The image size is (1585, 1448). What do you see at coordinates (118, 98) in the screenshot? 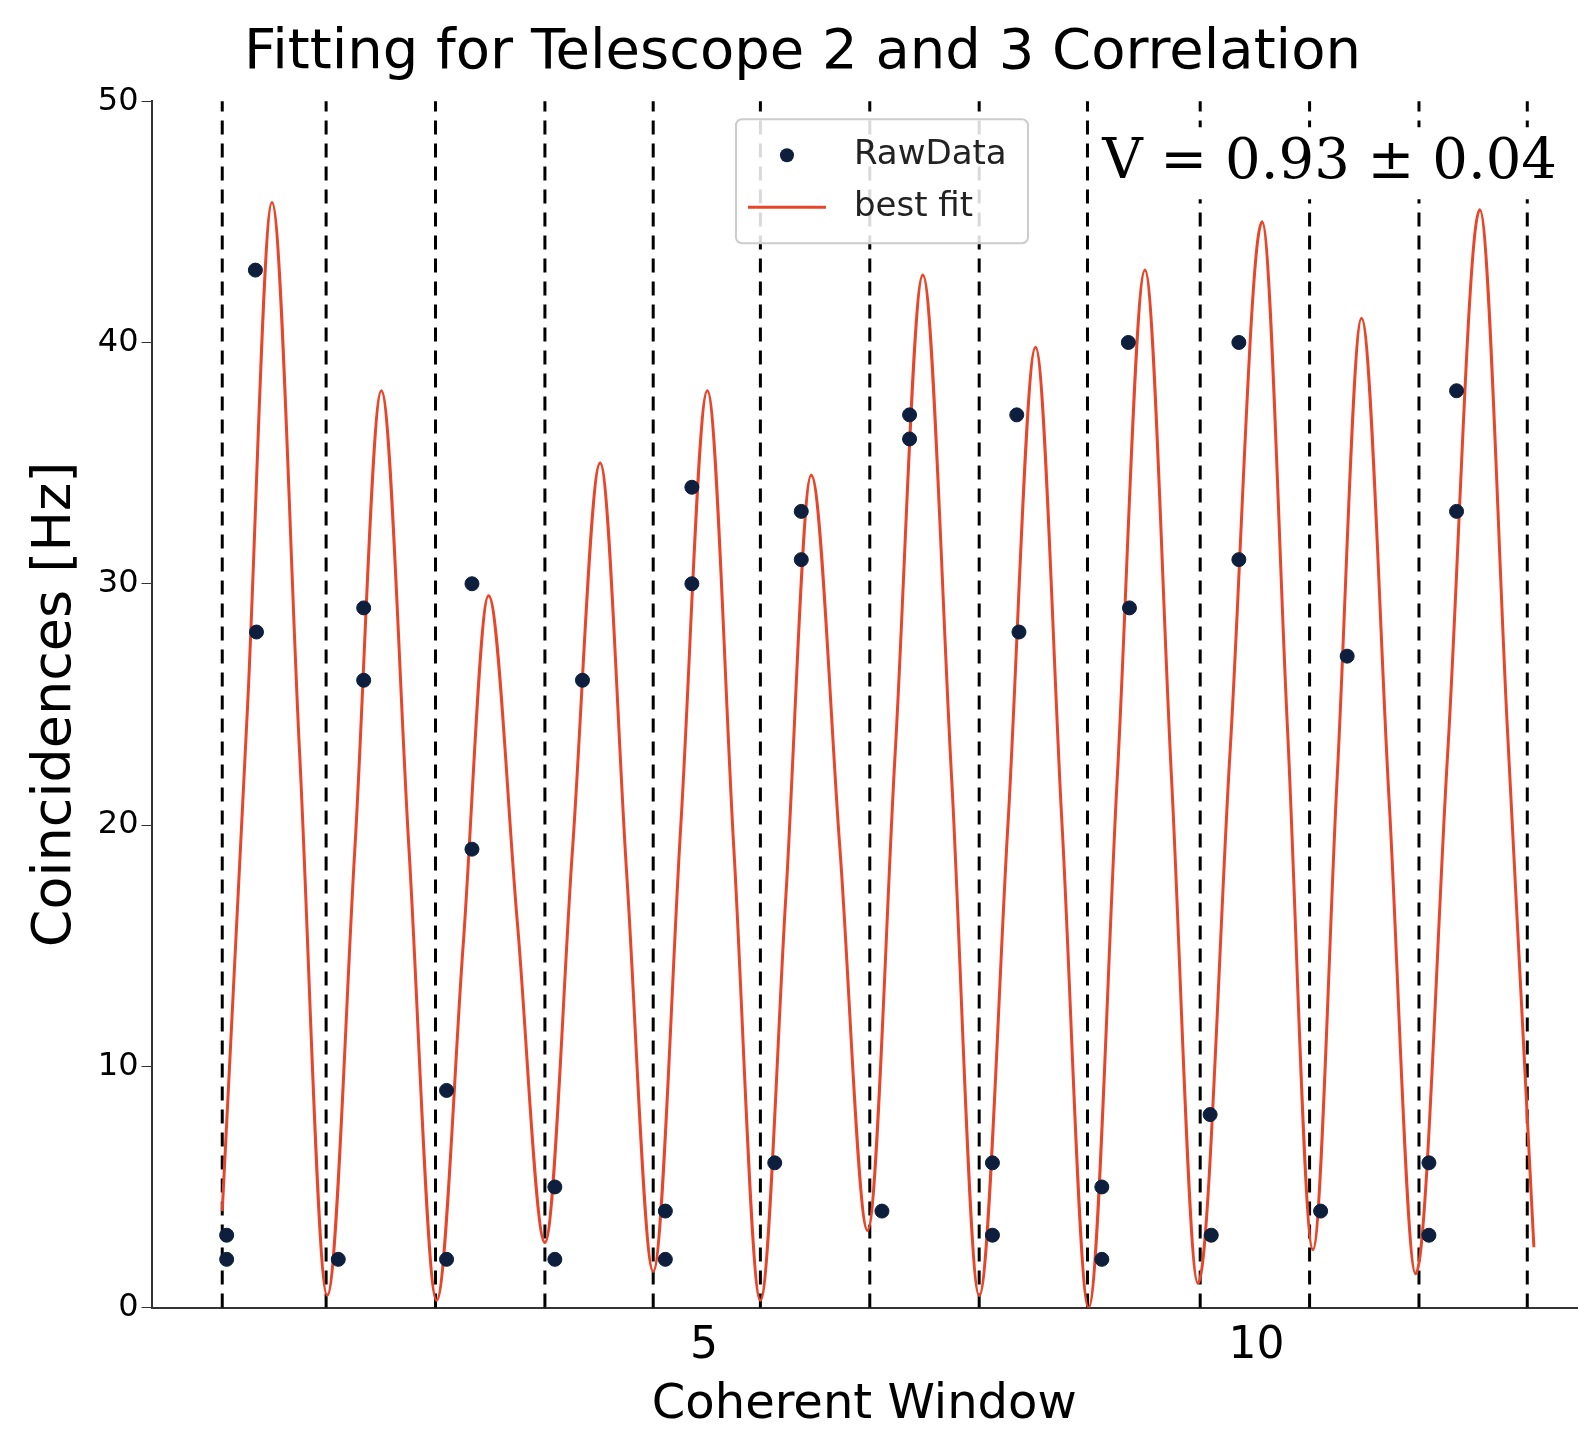
I see `y-tick-label: 50` at bounding box center [118, 98].